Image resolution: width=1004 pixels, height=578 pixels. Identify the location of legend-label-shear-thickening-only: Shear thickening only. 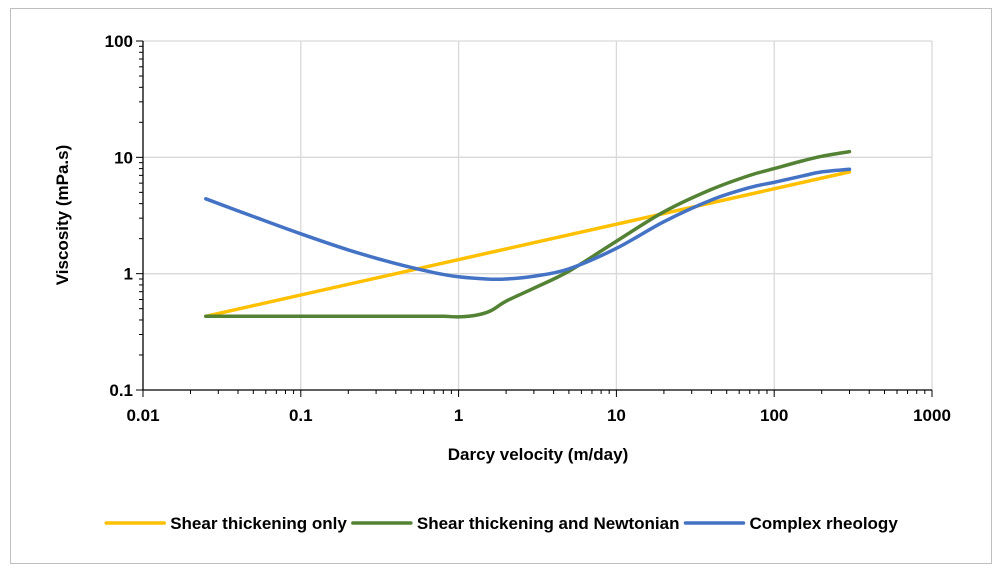
(258, 523).